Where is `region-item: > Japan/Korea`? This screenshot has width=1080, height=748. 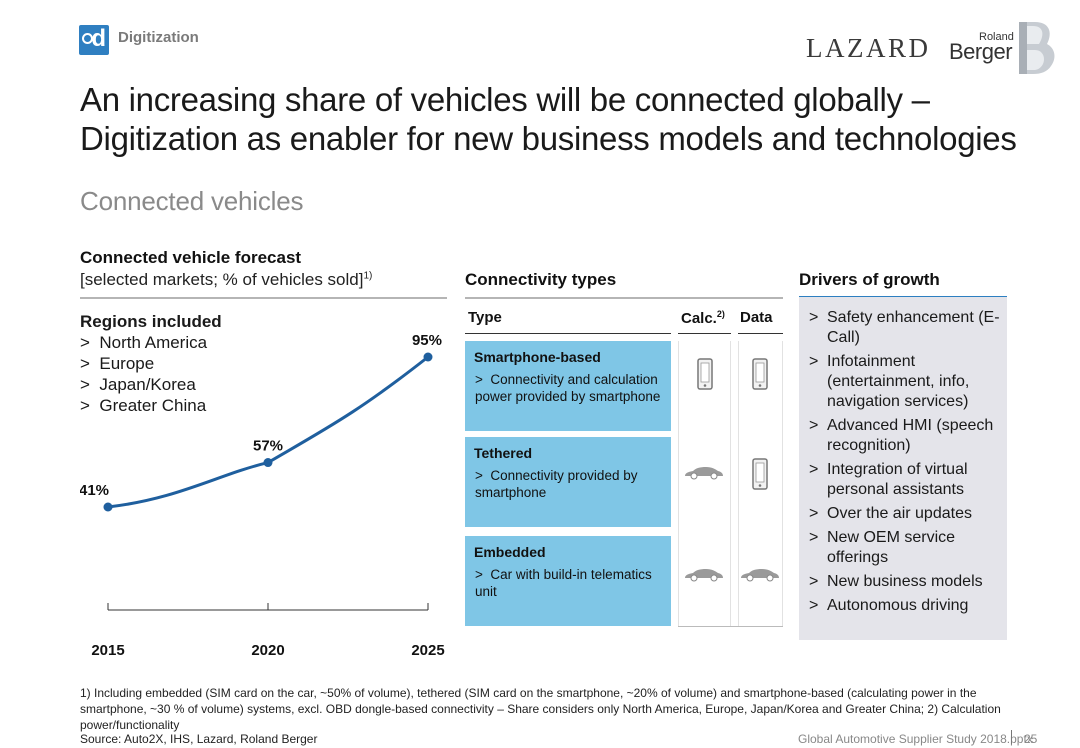 region-item: > Japan/Korea is located at coordinates (138, 384).